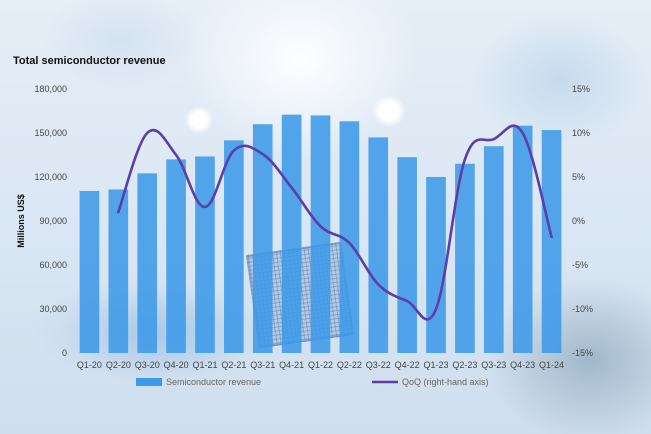 The image size is (651, 434). Describe the element at coordinates (213, 382) in the screenshot. I see `legend-label-revenue: Semiconductor revenue` at that location.